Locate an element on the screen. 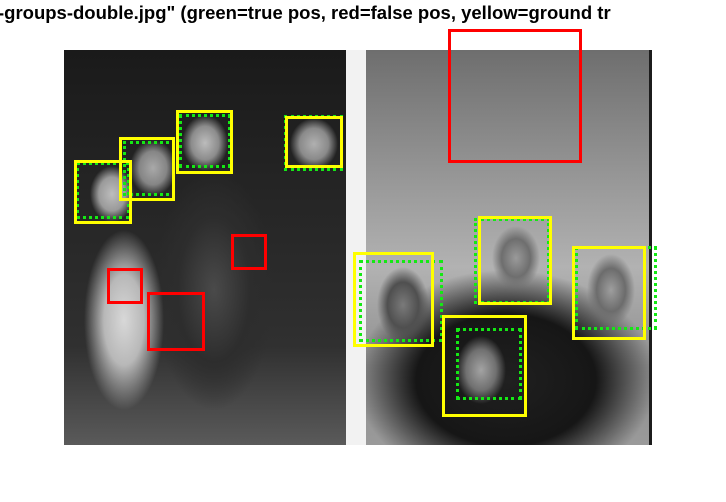  photo-right-edge is located at coordinates (656, 247).